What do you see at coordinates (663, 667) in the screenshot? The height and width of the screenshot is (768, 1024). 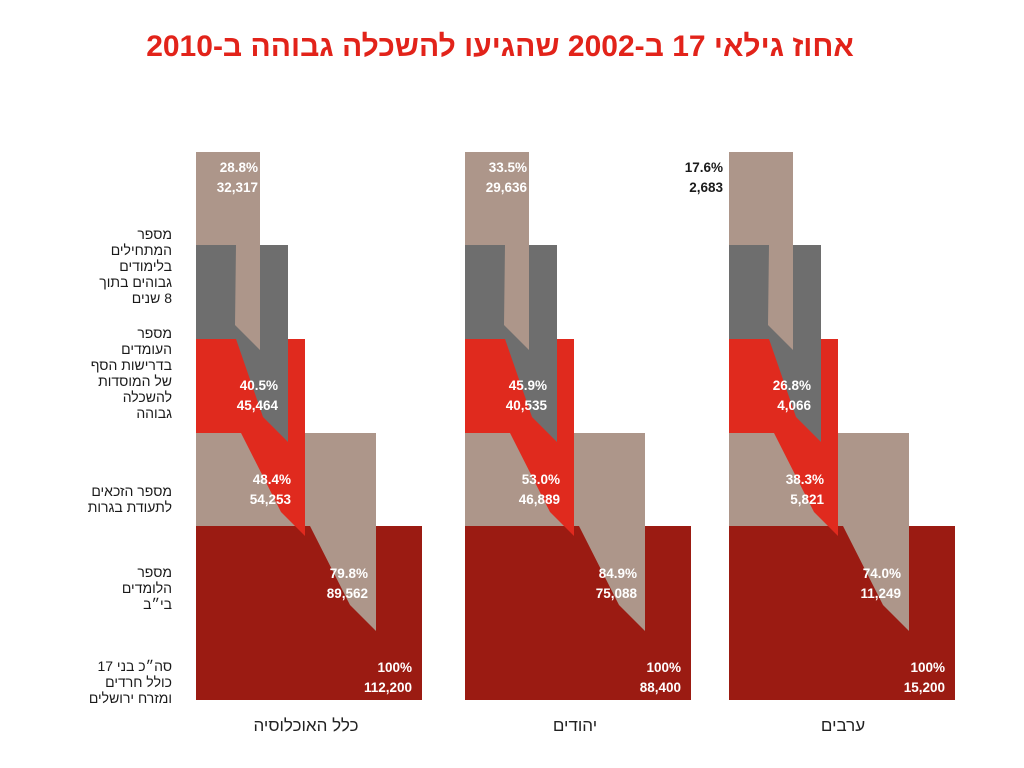 I see `label-percent-total-1: 100%` at bounding box center [663, 667].